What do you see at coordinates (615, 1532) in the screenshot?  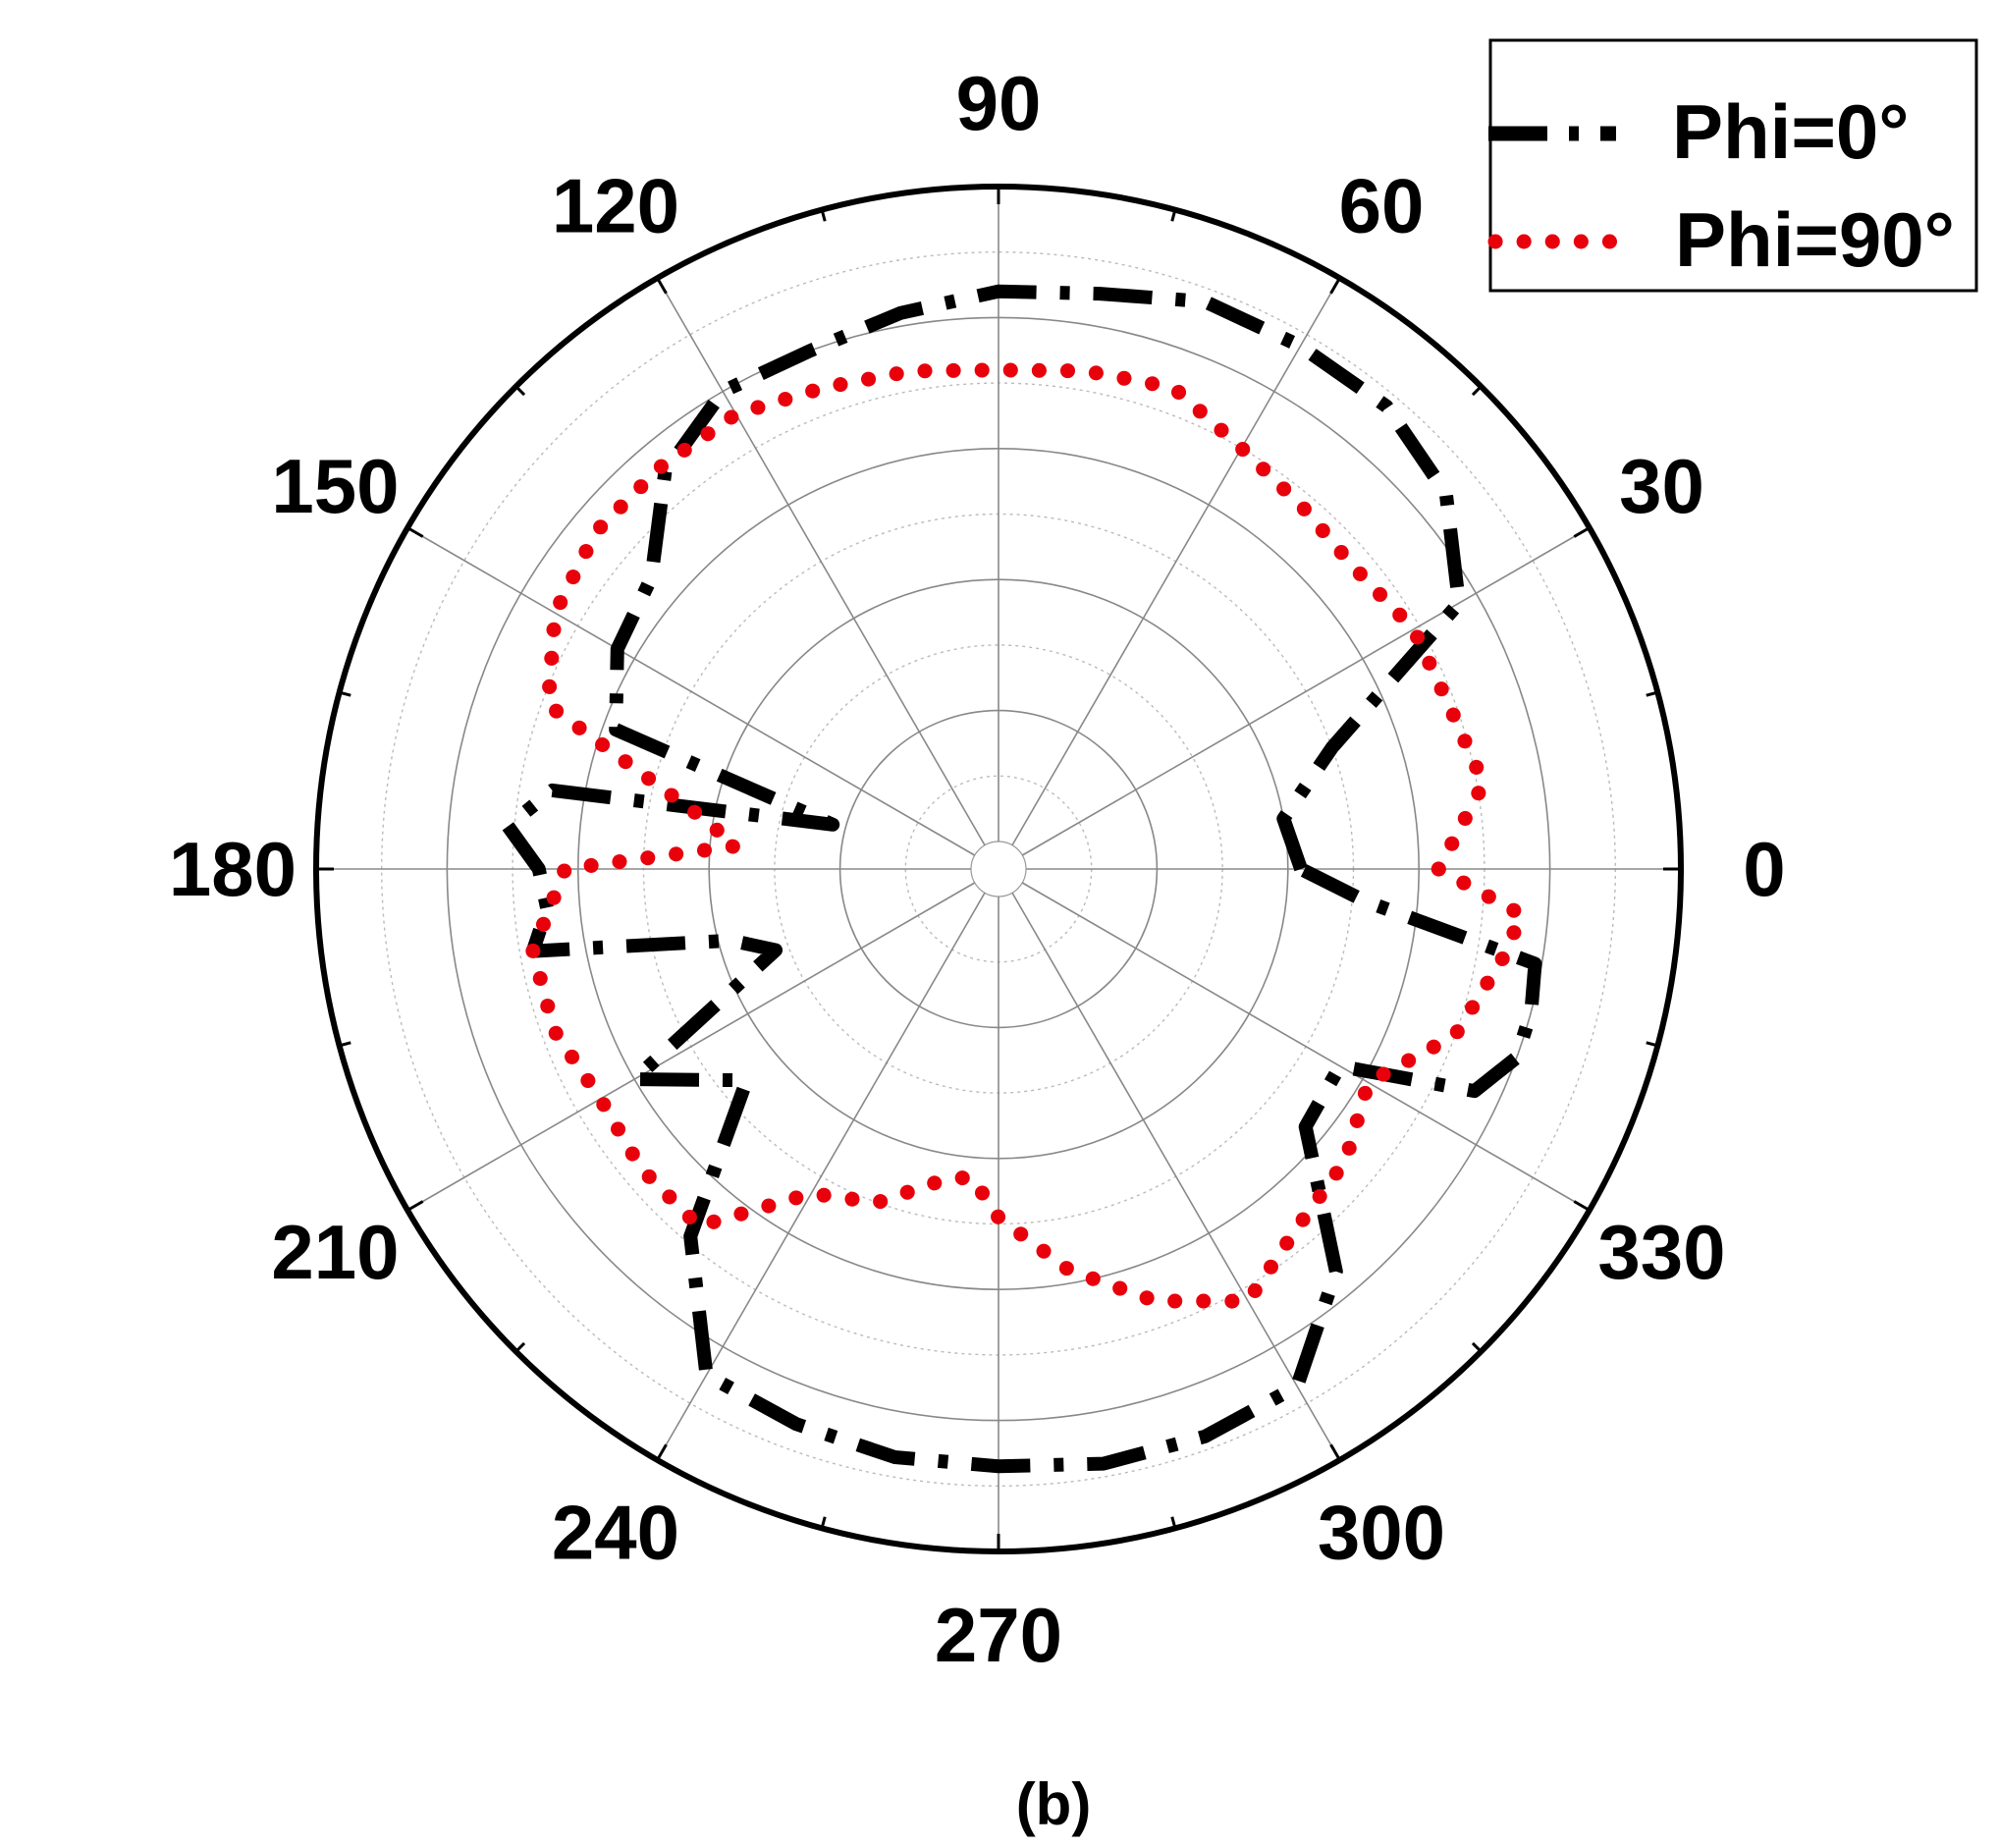 I see `angle-tick-label-240: 240` at bounding box center [615, 1532].